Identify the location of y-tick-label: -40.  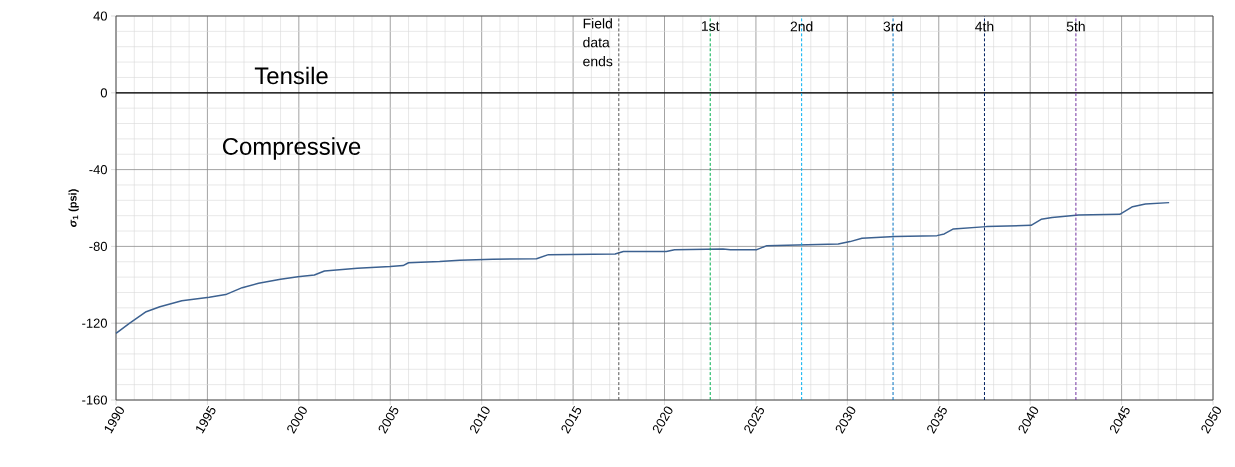
(98, 170).